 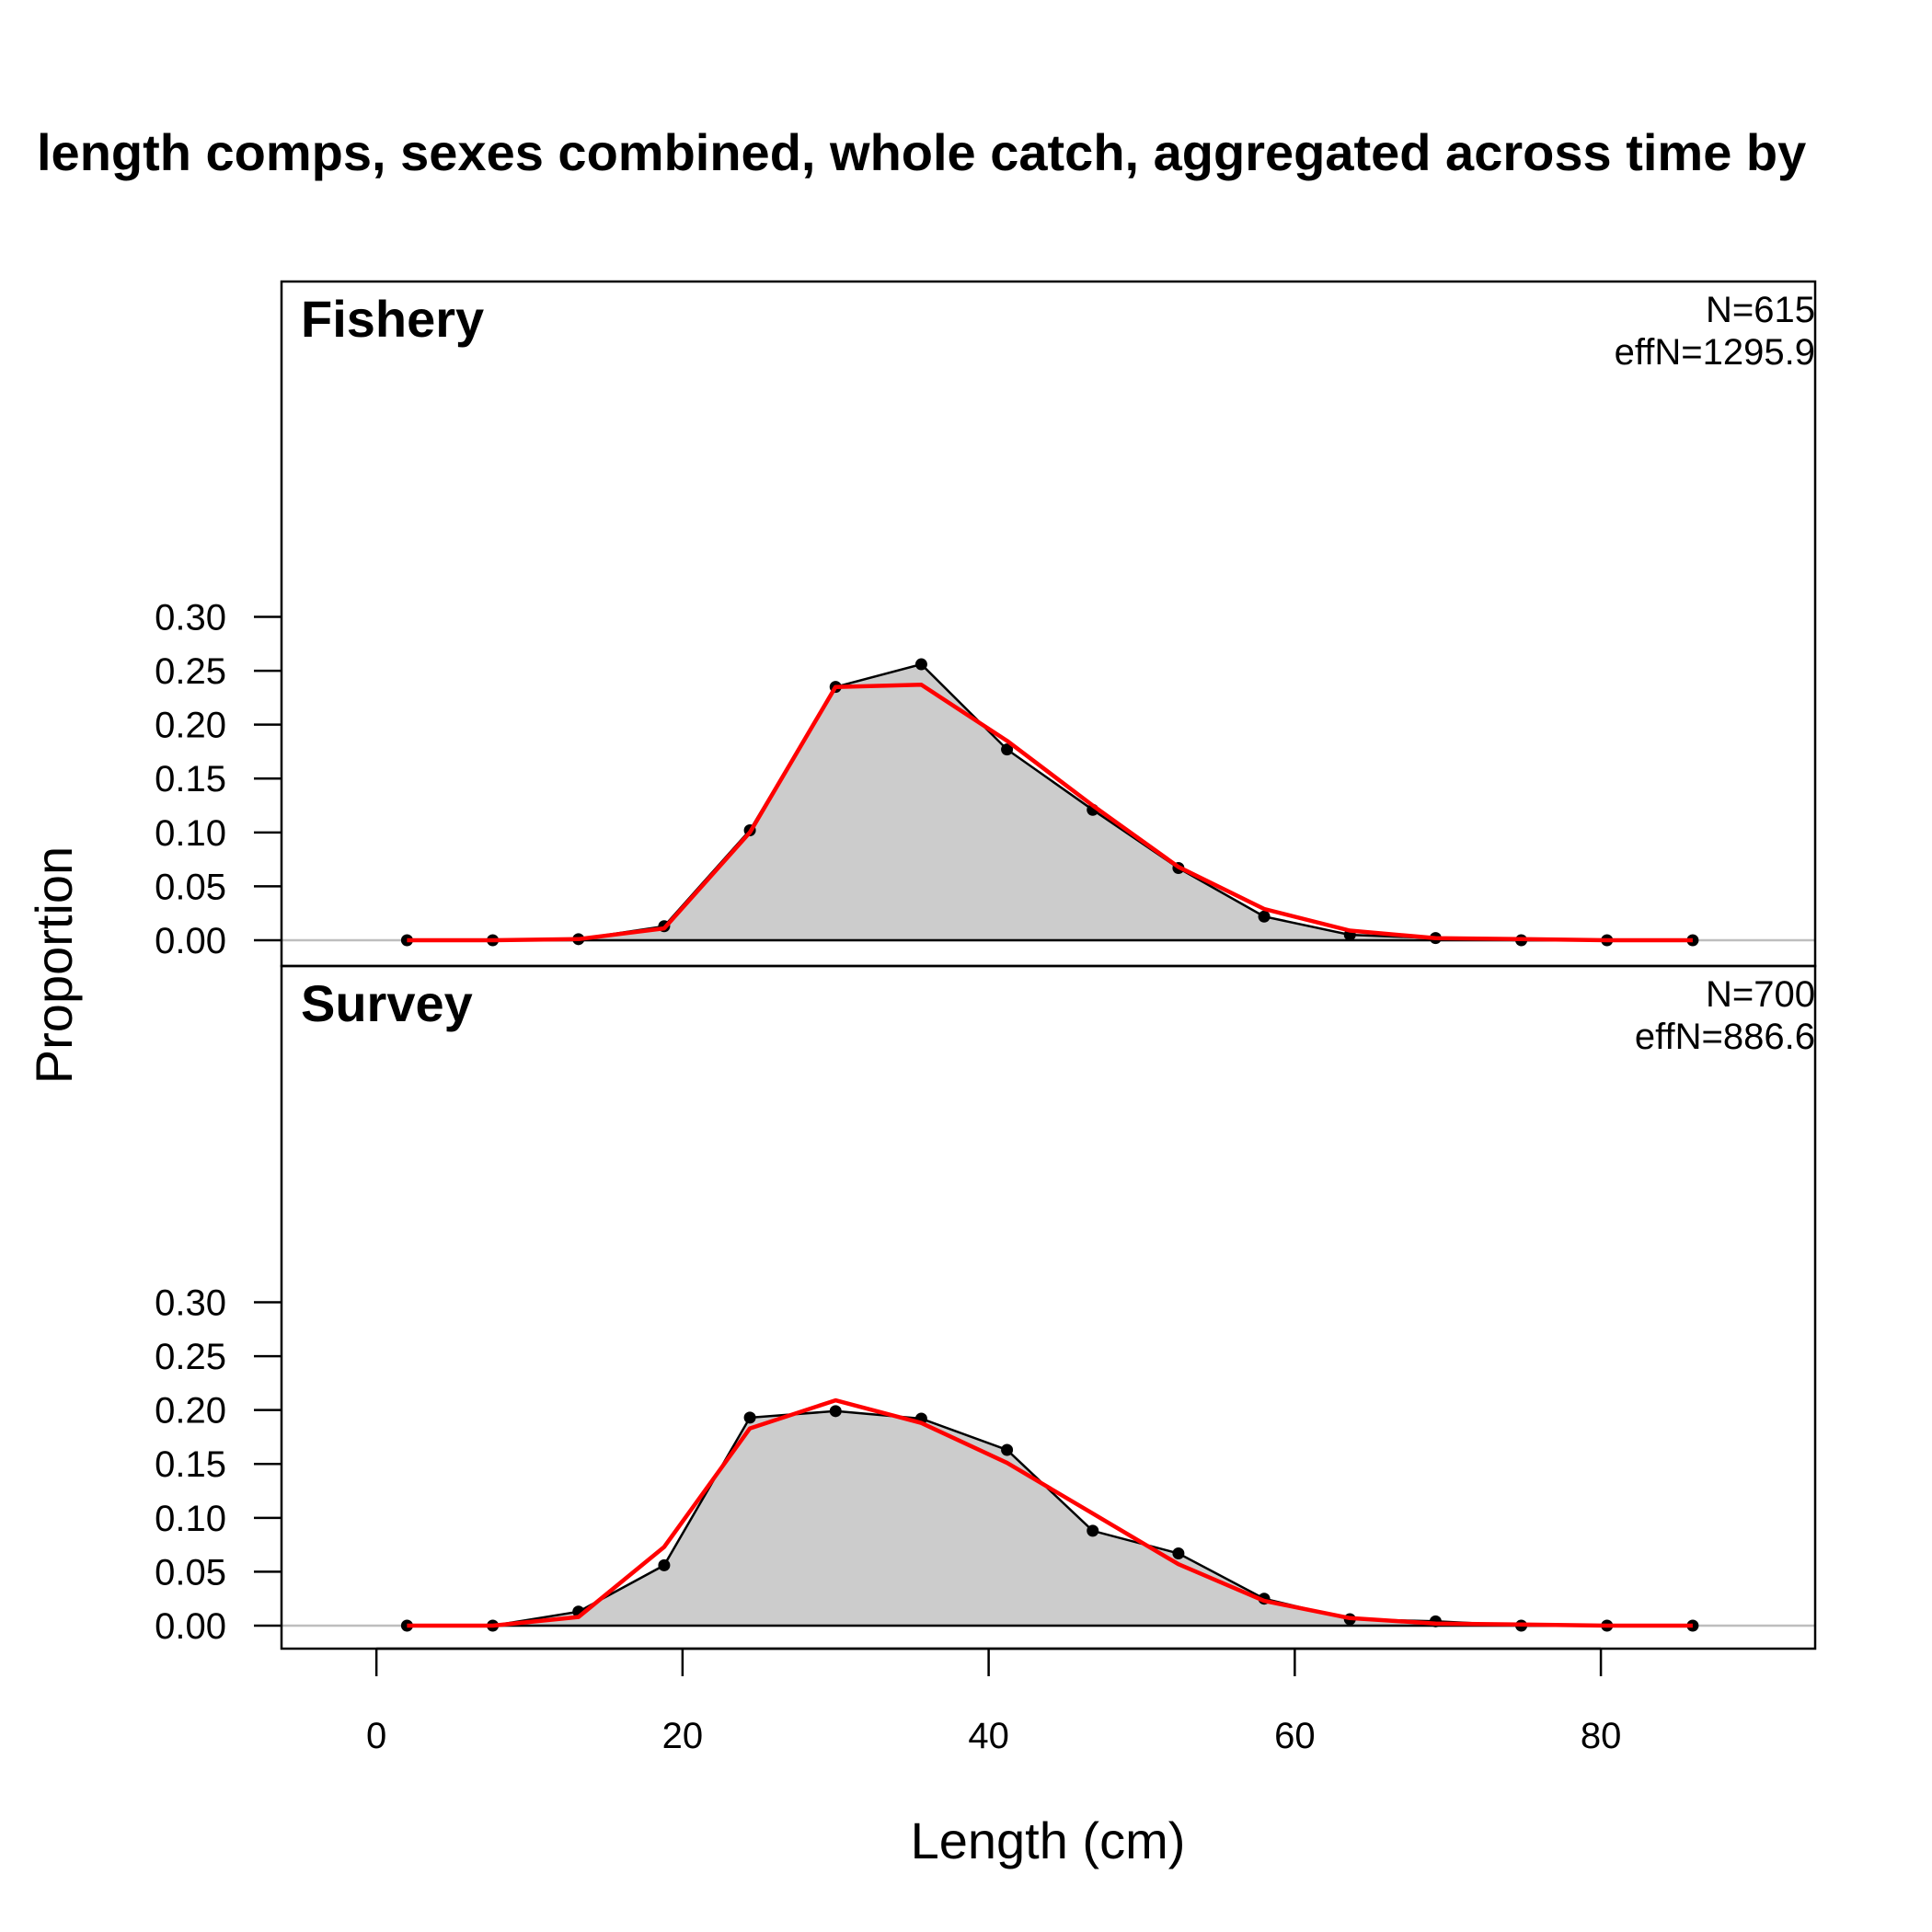 I want to click on x-axis-label: Length (cm), so click(x=1048, y=1840).